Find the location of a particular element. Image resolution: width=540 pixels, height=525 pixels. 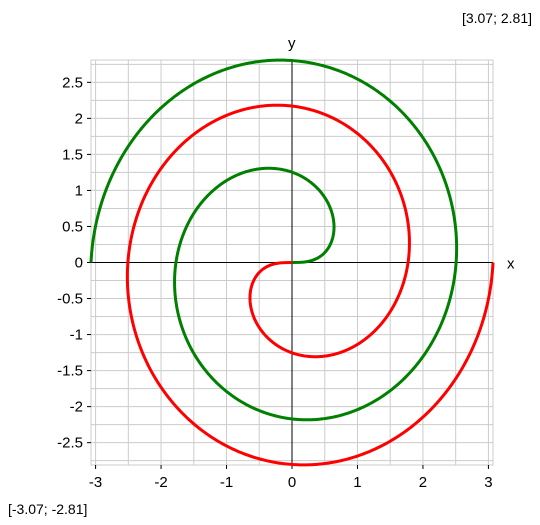

x-axis-label: x is located at coordinates (511, 264).